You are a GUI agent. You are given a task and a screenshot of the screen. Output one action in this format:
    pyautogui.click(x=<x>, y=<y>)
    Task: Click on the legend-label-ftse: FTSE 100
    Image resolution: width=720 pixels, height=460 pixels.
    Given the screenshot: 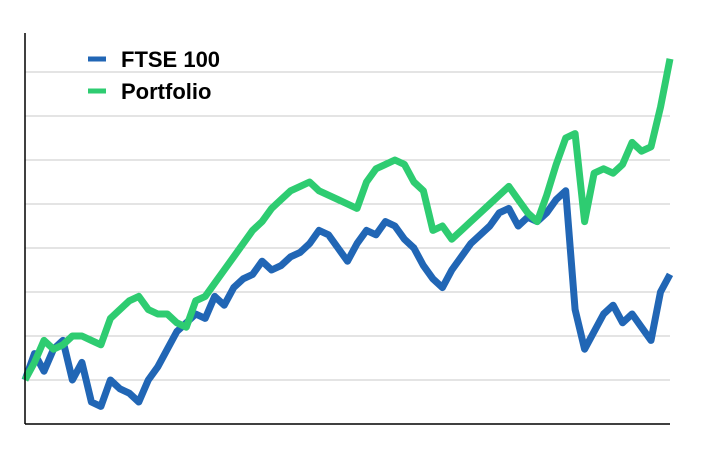 What is the action you would take?
    pyautogui.click(x=170, y=59)
    